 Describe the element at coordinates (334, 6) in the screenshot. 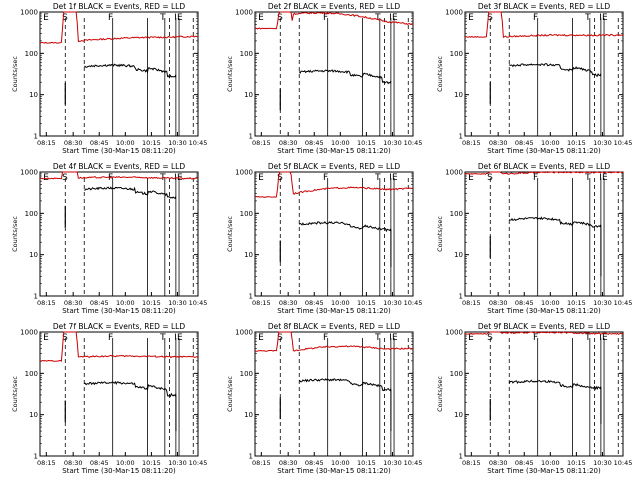

I see `panel-title: Det 2f BLACK = Events, RED = LLD` at that location.